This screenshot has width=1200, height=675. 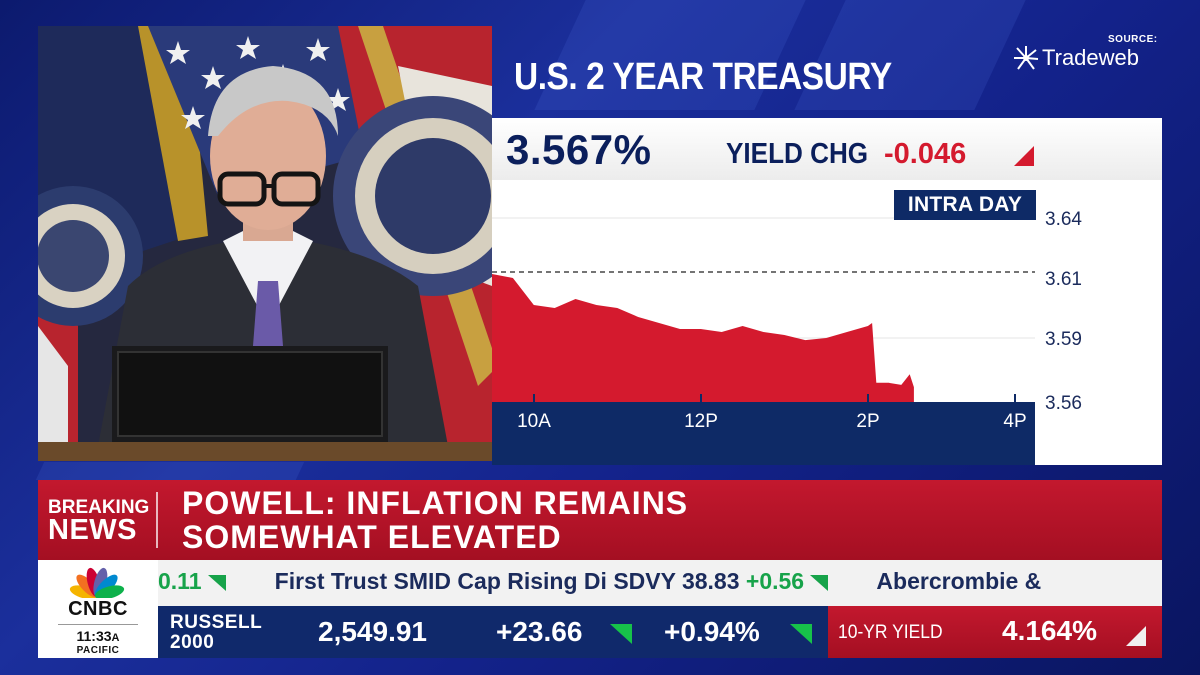 I want to click on peacock-feather, so click(x=109, y=591).